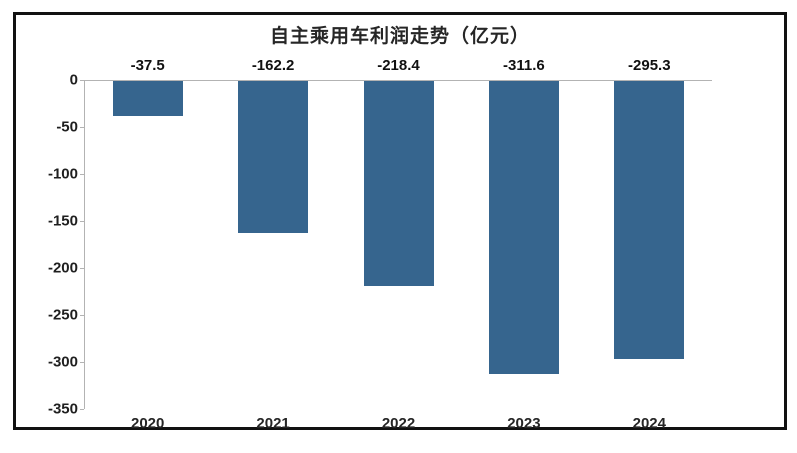 The width and height of the screenshot is (797, 453). What do you see at coordinates (84, 244) in the screenshot?
I see `y-axis-line` at bounding box center [84, 244].